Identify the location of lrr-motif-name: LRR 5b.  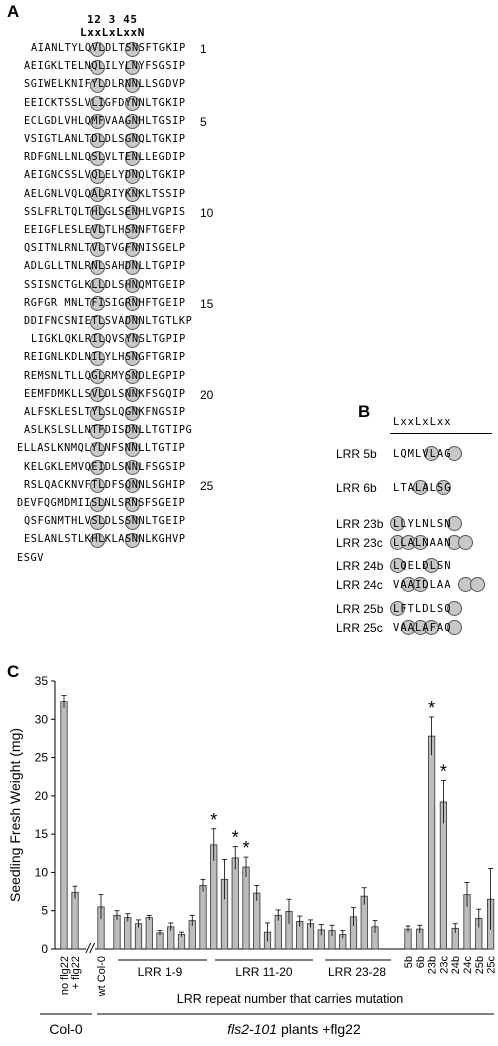
(356, 454).